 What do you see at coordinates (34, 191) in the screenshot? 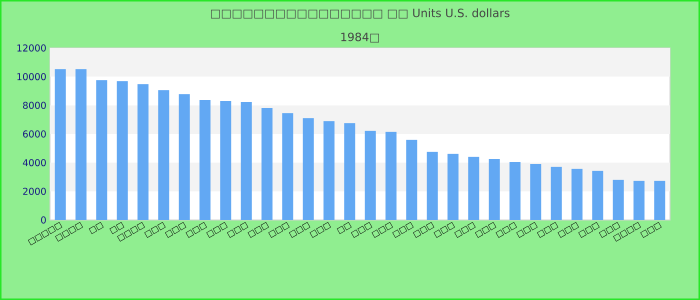
I see `y-tick-label: 2000` at bounding box center [34, 191].